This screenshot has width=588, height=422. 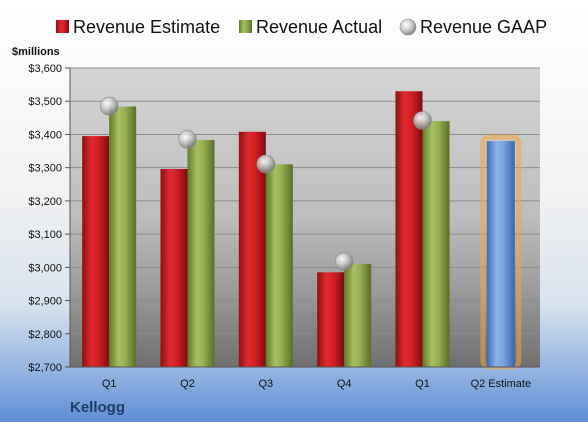 What do you see at coordinates (45, 368) in the screenshot?
I see `y-tick-label: $2,700` at bounding box center [45, 368].